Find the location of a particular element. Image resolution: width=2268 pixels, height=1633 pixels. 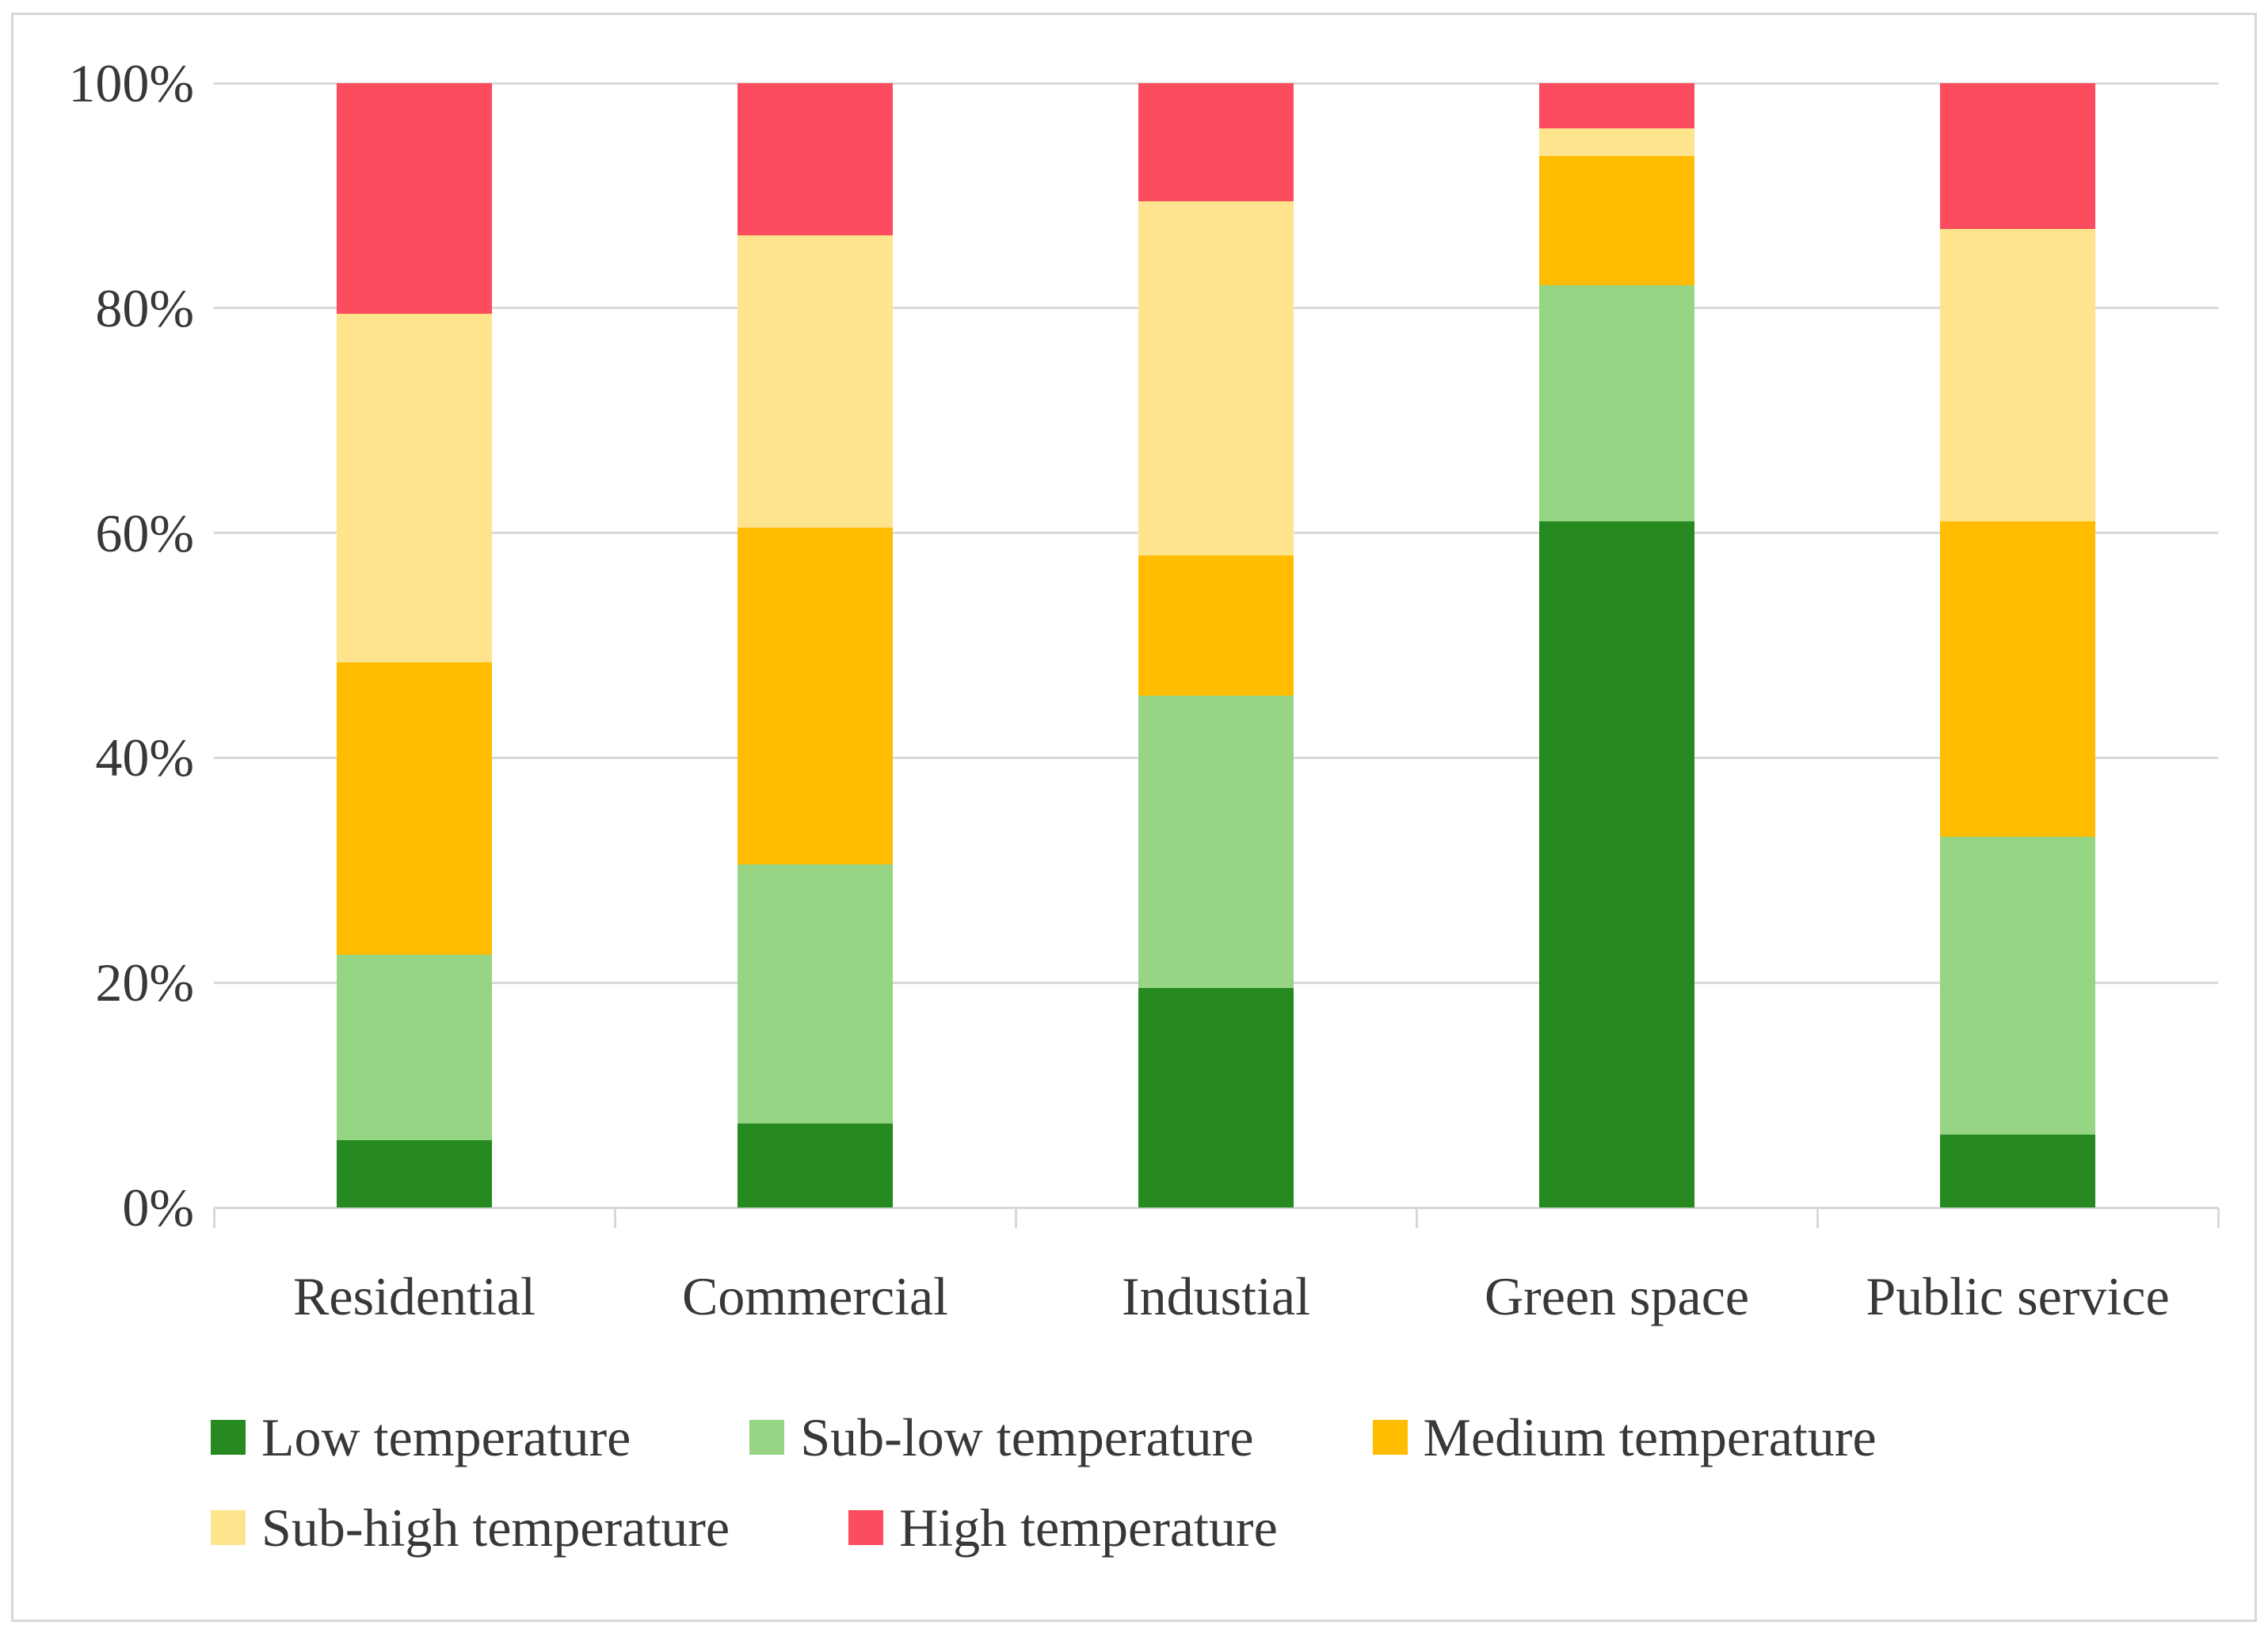

y-axis-tick-label: 0% is located at coordinates (158, 1207).